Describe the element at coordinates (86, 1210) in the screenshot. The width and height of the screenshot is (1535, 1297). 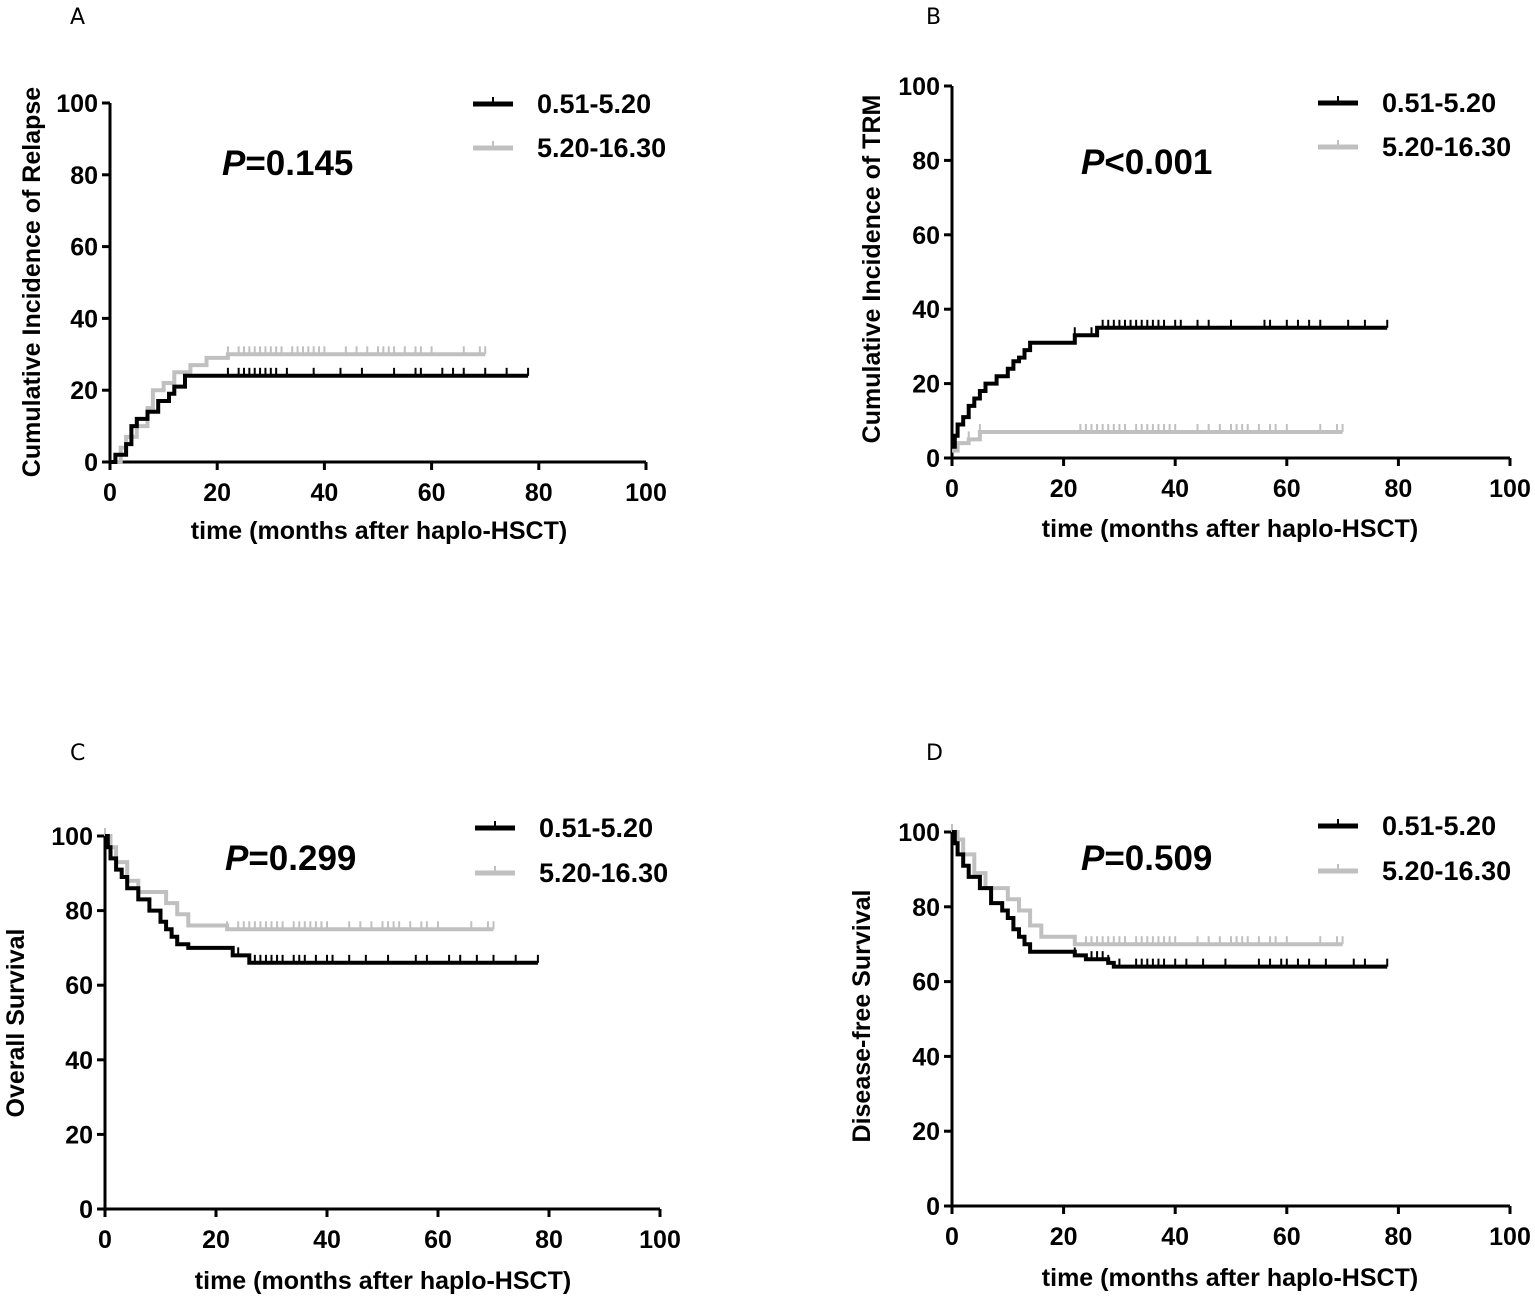
I see `y-tick-label-c: 0` at that location.